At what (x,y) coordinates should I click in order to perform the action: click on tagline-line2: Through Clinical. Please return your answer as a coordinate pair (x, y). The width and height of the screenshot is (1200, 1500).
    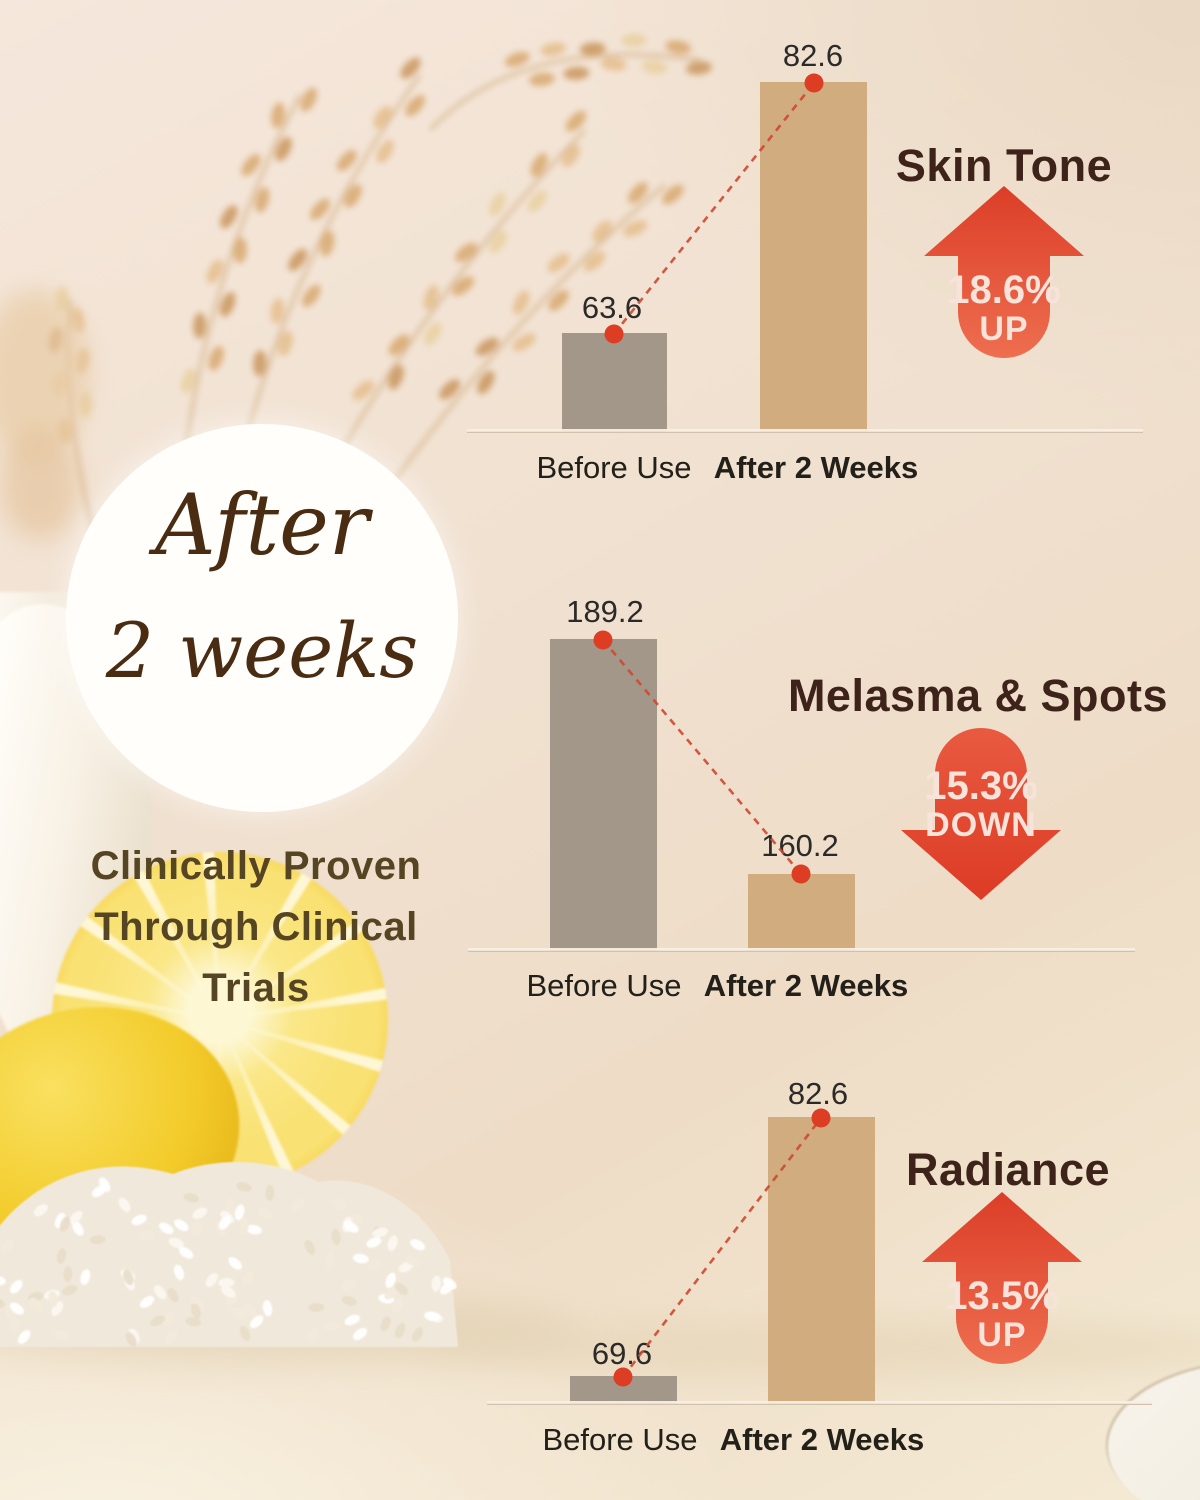
    Looking at the image, I should click on (256, 927).